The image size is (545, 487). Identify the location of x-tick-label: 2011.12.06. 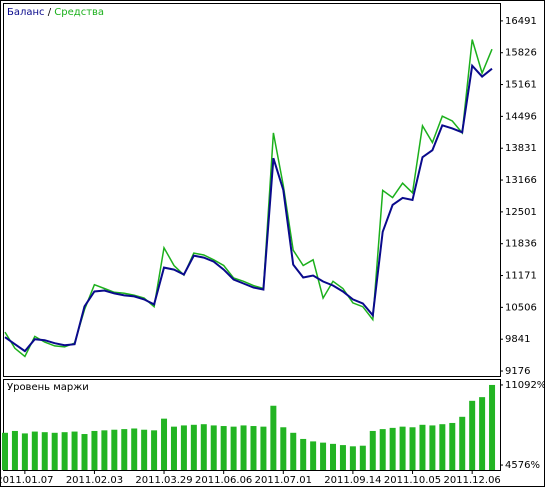
(472, 480).